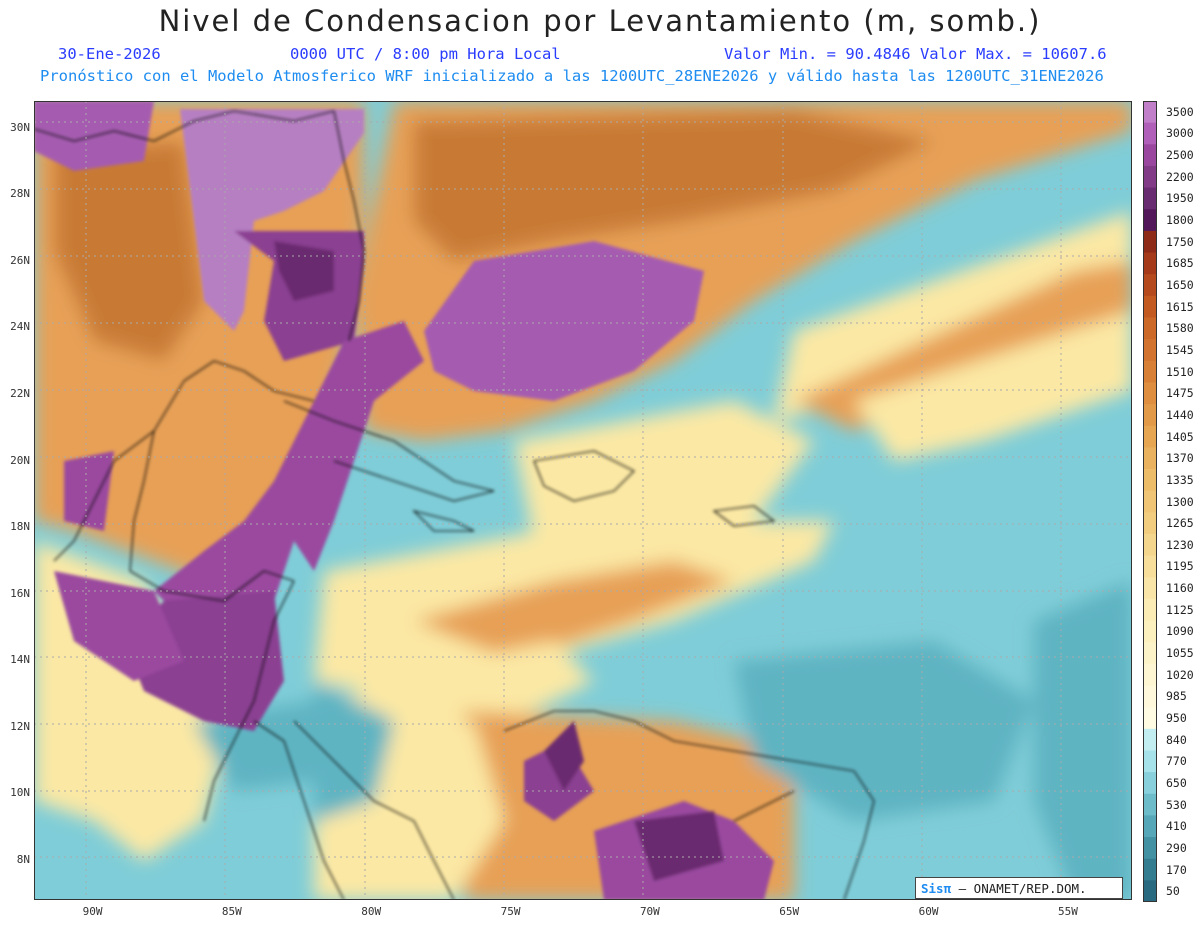 The height and width of the screenshot is (927, 1200). I want to click on colorbar-label: 840, so click(1176, 739).